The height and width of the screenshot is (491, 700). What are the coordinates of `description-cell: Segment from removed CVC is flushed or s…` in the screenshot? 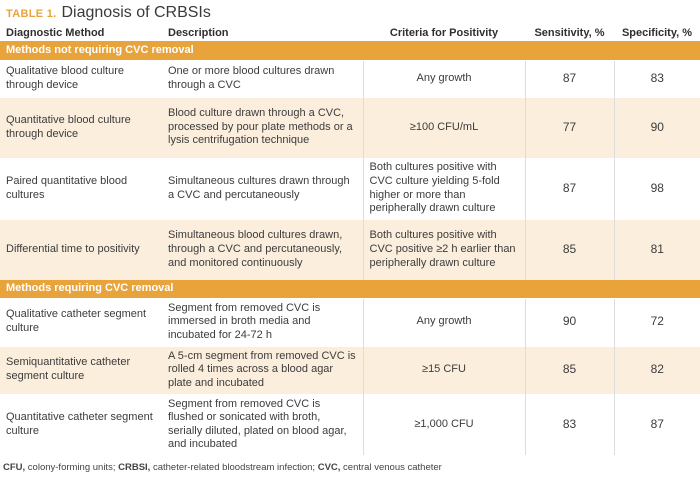 It's located at (262, 424).